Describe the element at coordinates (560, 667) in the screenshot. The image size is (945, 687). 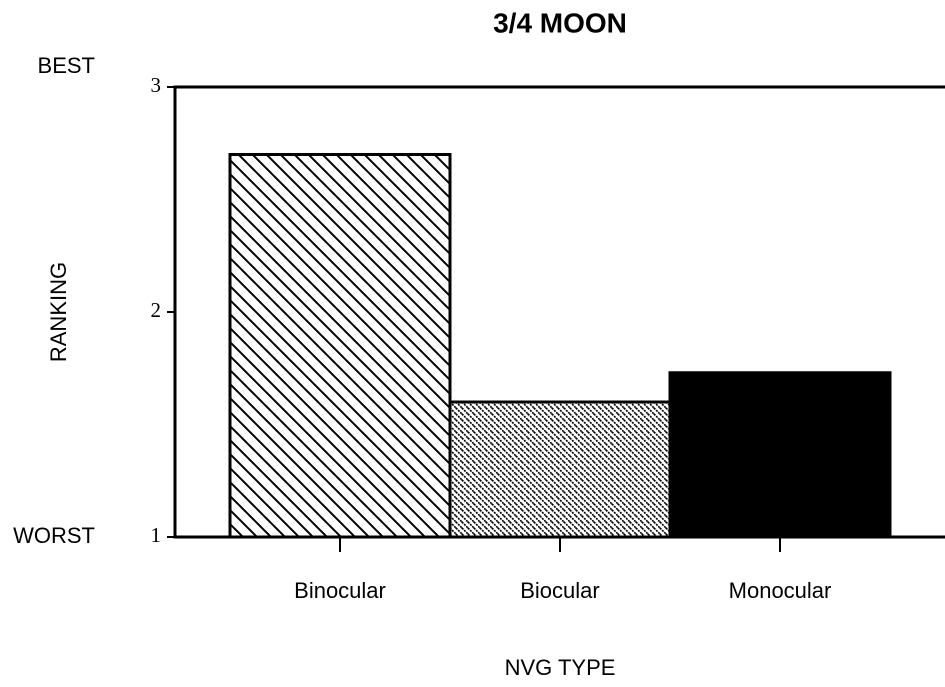
I see `x-axis-label: NVG TYPE` at that location.